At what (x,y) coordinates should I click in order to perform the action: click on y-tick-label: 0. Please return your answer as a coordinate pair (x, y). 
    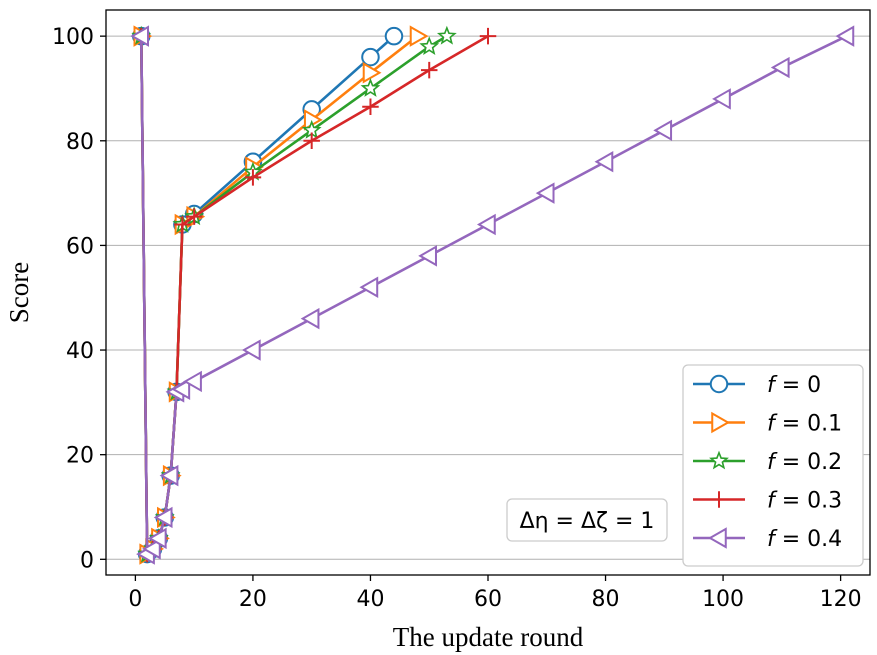
    Looking at the image, I should click on (87, 560).